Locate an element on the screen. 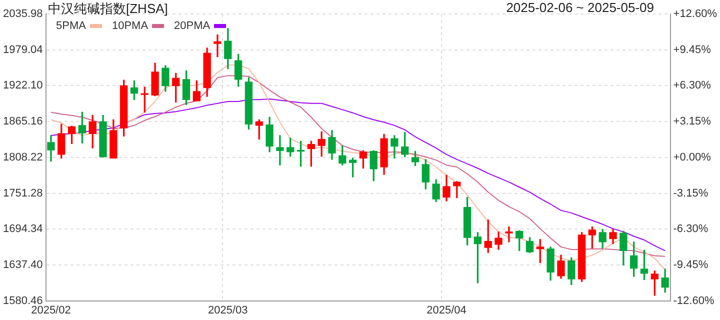 This screenshot has height=320, width=720. x-tick-label: 2025/04 is located at coordinates (446, 310).